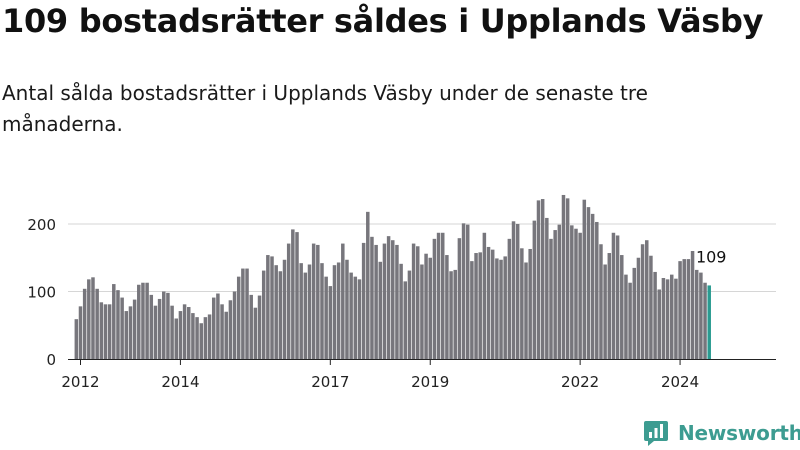 This screenshot has width=800, height=450. What do you see at coordinates (656, 433) in the screenshot?
I see `newsworthy-logo-icon` at bounding box center [656, 433].